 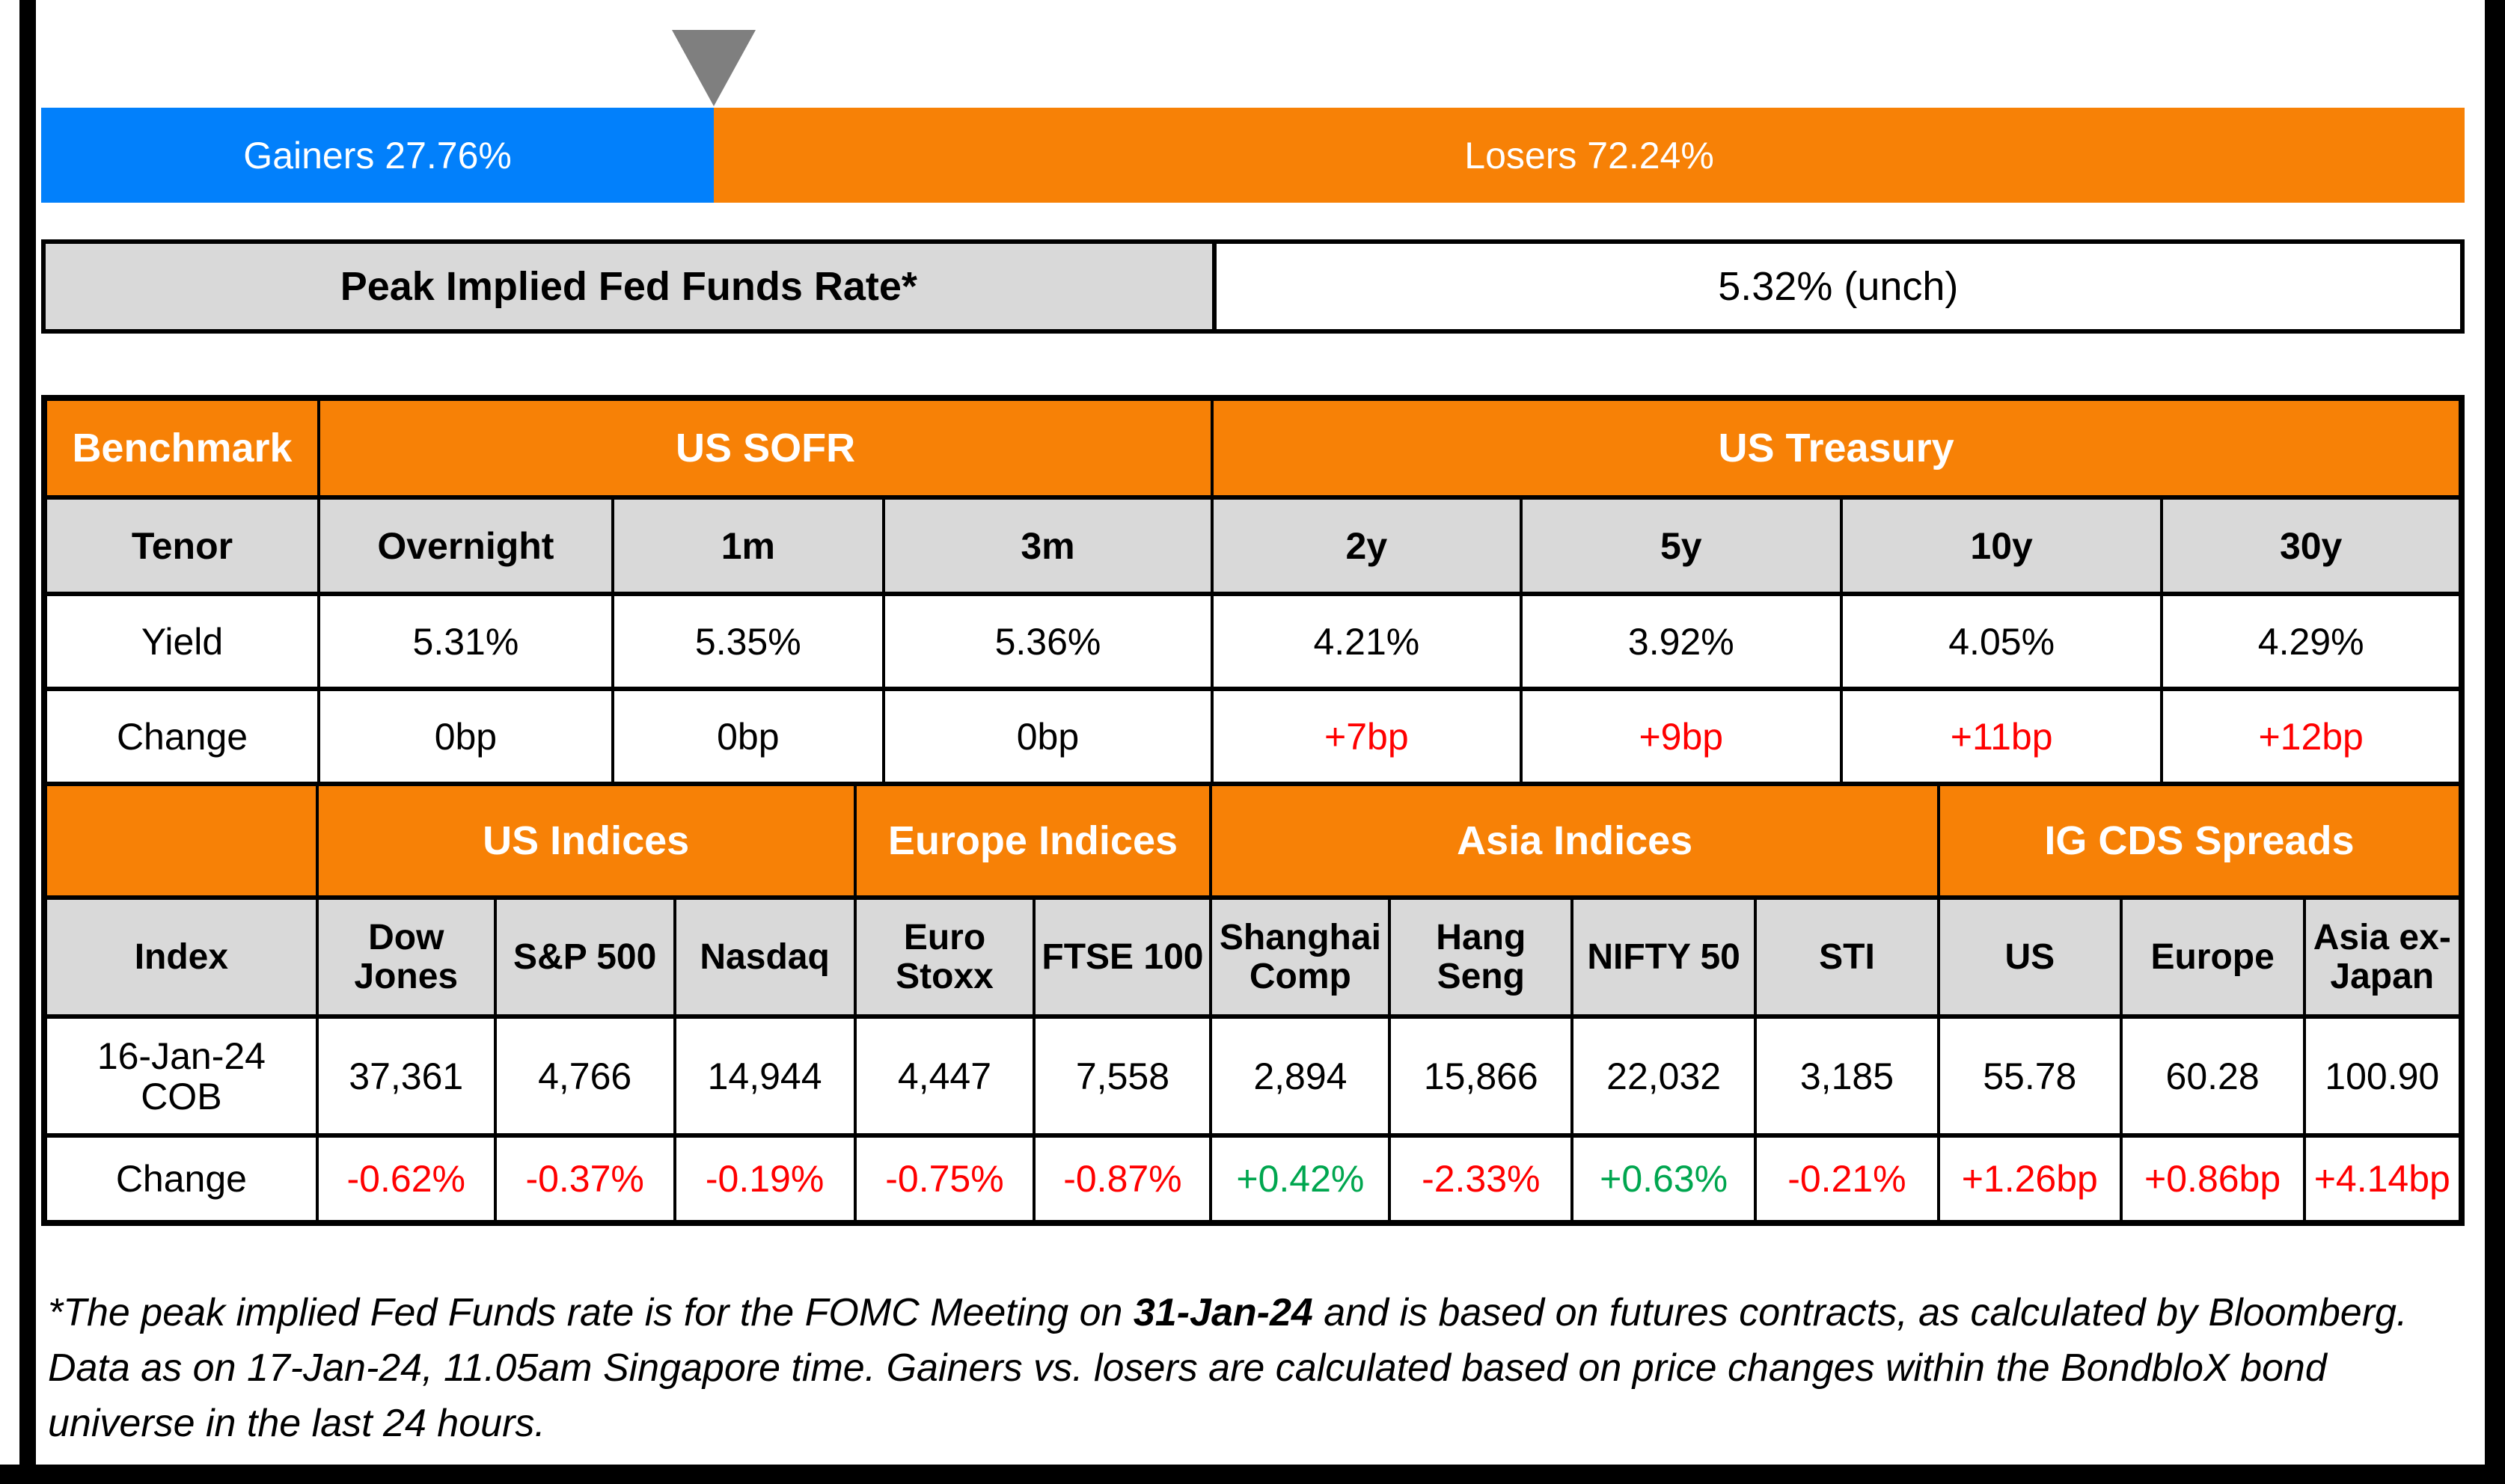 I want to click on frame-border-left, so click(x=27, y=742).